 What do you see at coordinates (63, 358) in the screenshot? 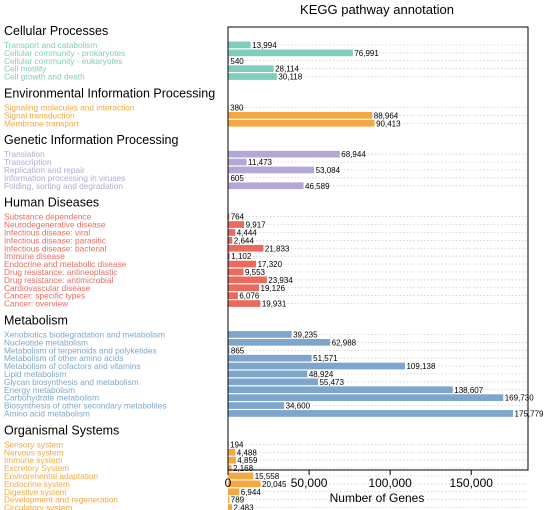
I see `pathway-label: Metabolism of other amino acids` at bounding box center [63, 358].